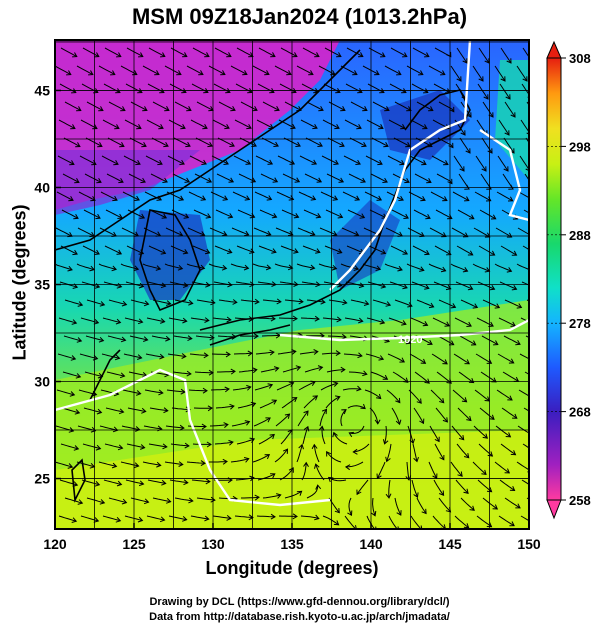 This screenshot has width=599, height=625. What do you see at coordinates (568, 280) in the screenshot?
I see `colorbar: 308 298 288 278 268 258` at bounding box center [568, 280].